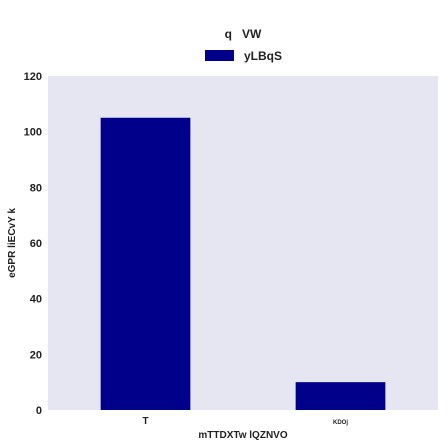  I want to click on legend-label: yLBqS, so click(263, 56).